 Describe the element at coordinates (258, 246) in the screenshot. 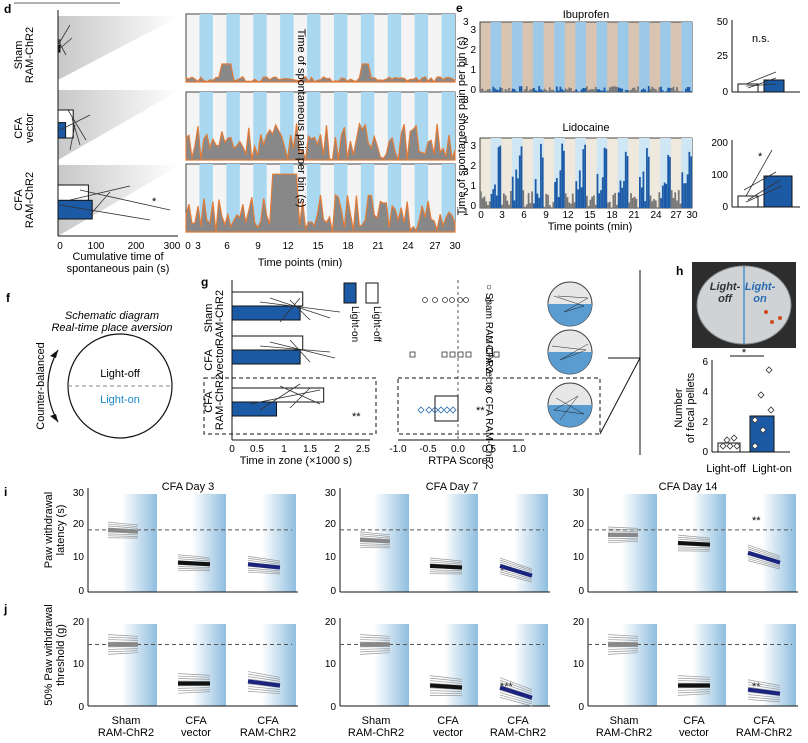

I see `svg-text: 9` at that location.